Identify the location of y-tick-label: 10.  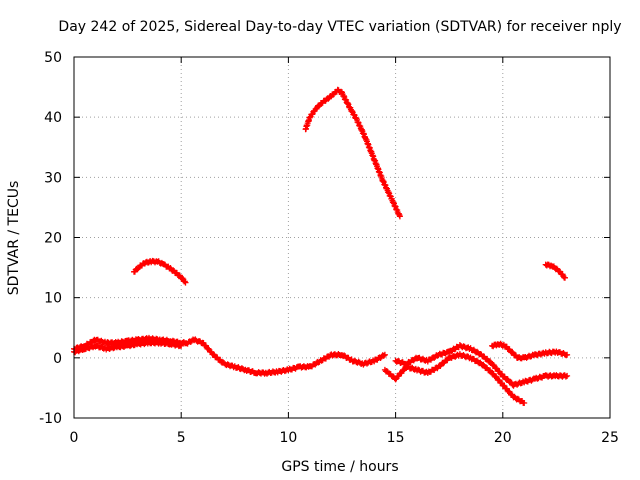
(53, 299).